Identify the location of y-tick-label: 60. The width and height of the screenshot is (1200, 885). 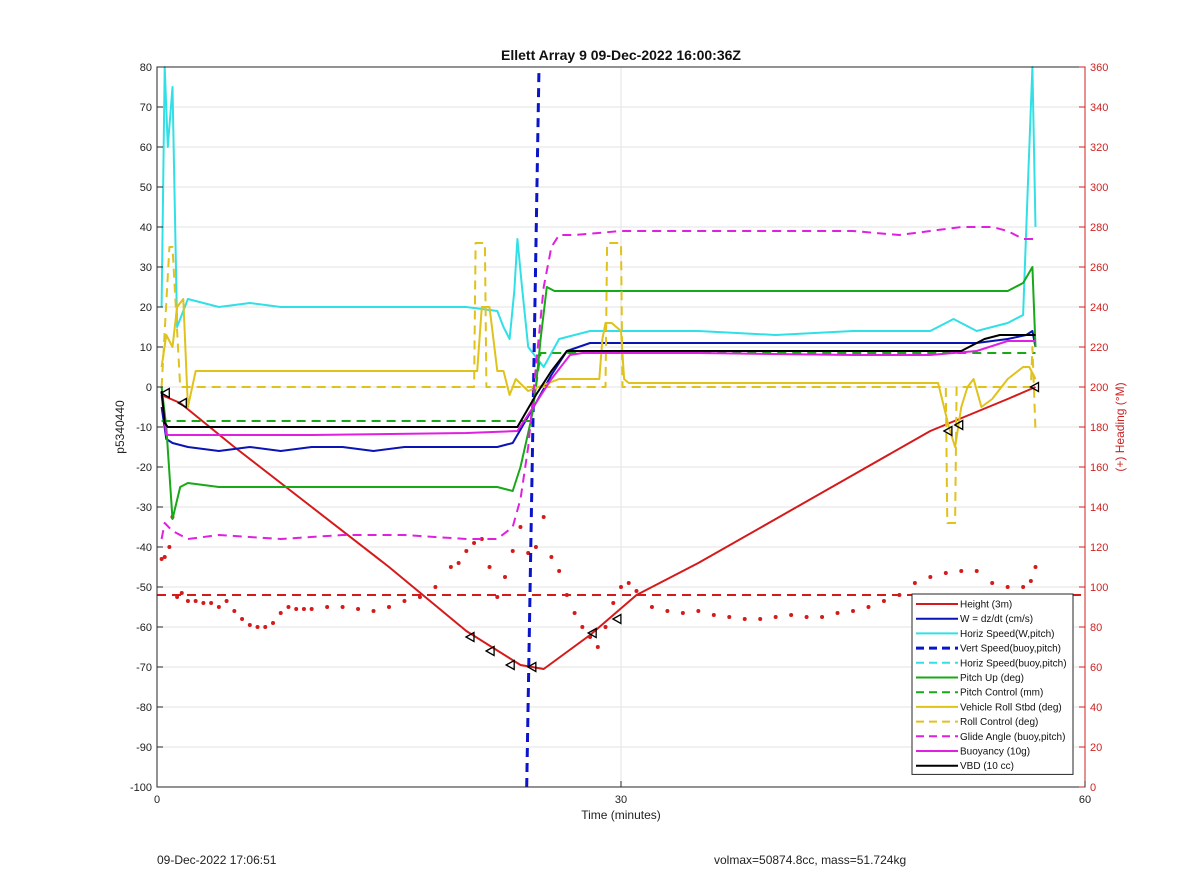
(146, 148).